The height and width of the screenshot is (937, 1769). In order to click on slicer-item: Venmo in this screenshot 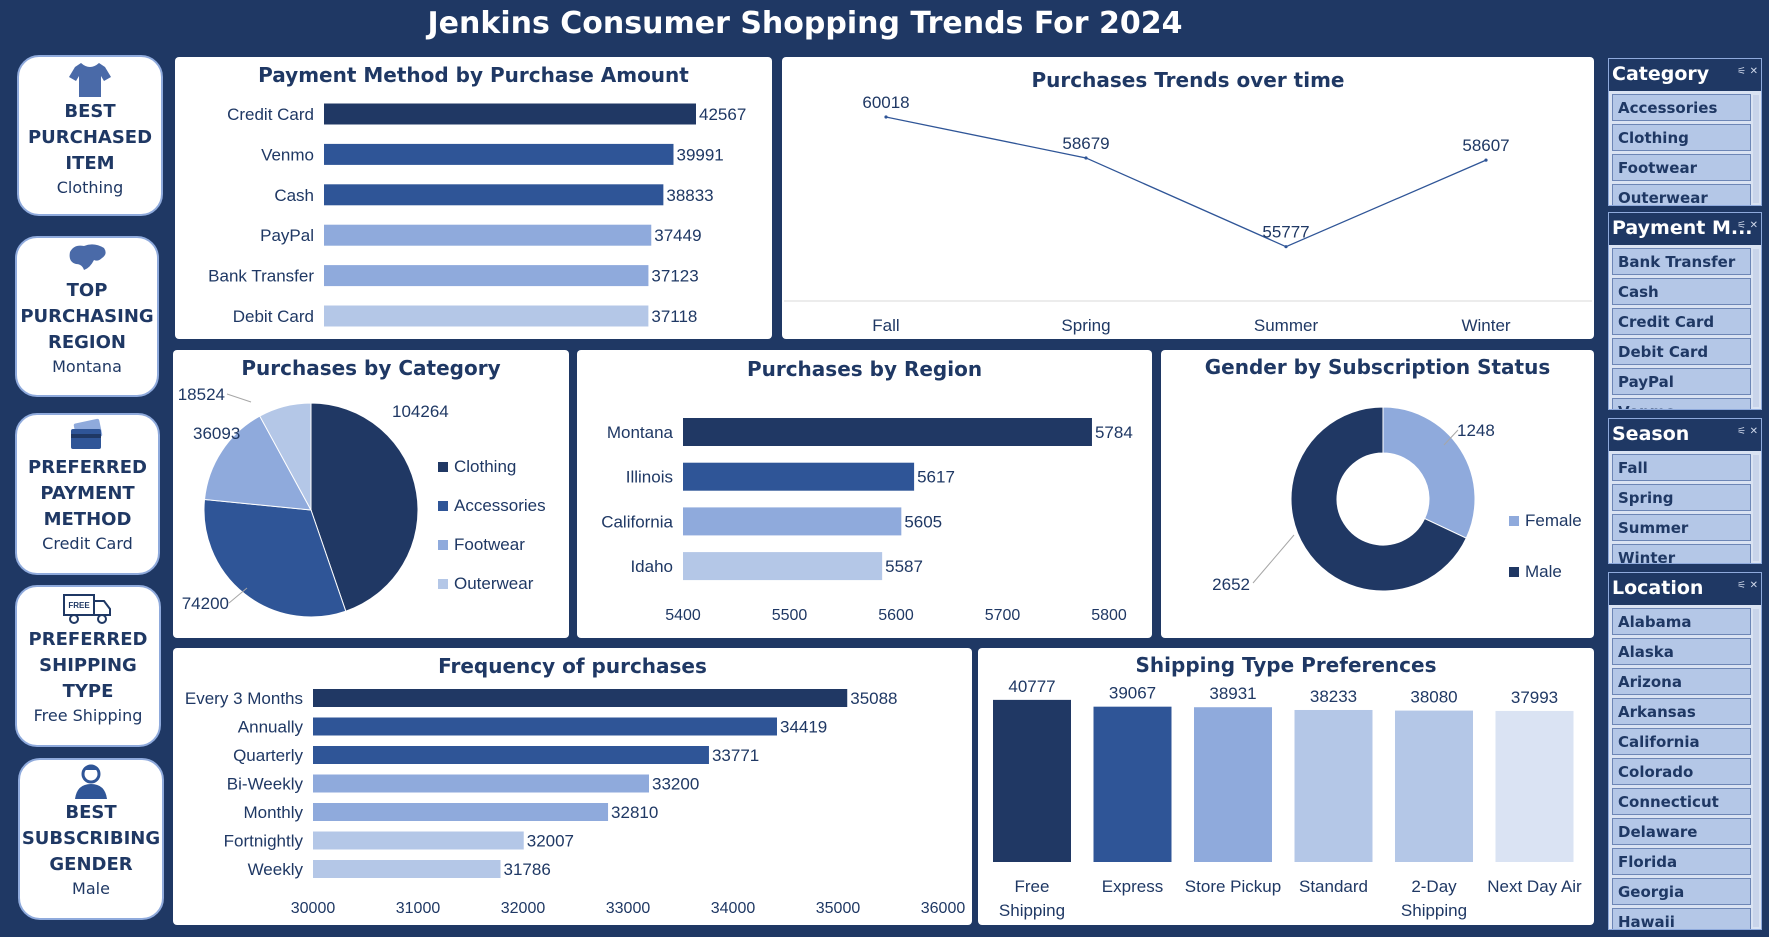, I will do `click(1681, 403)`.